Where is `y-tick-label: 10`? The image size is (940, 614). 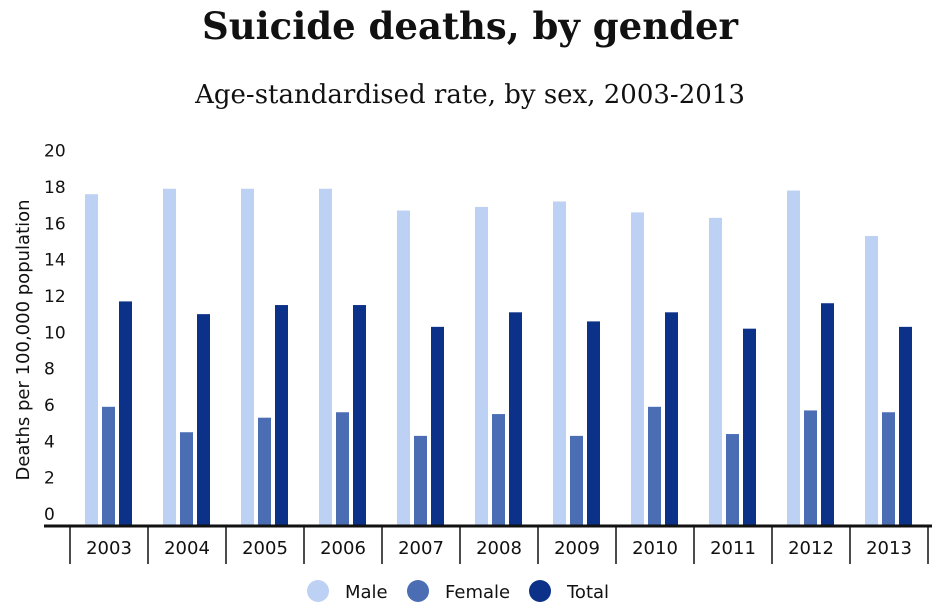
y-tick-label: 10 is located at coordinates (55, 333).